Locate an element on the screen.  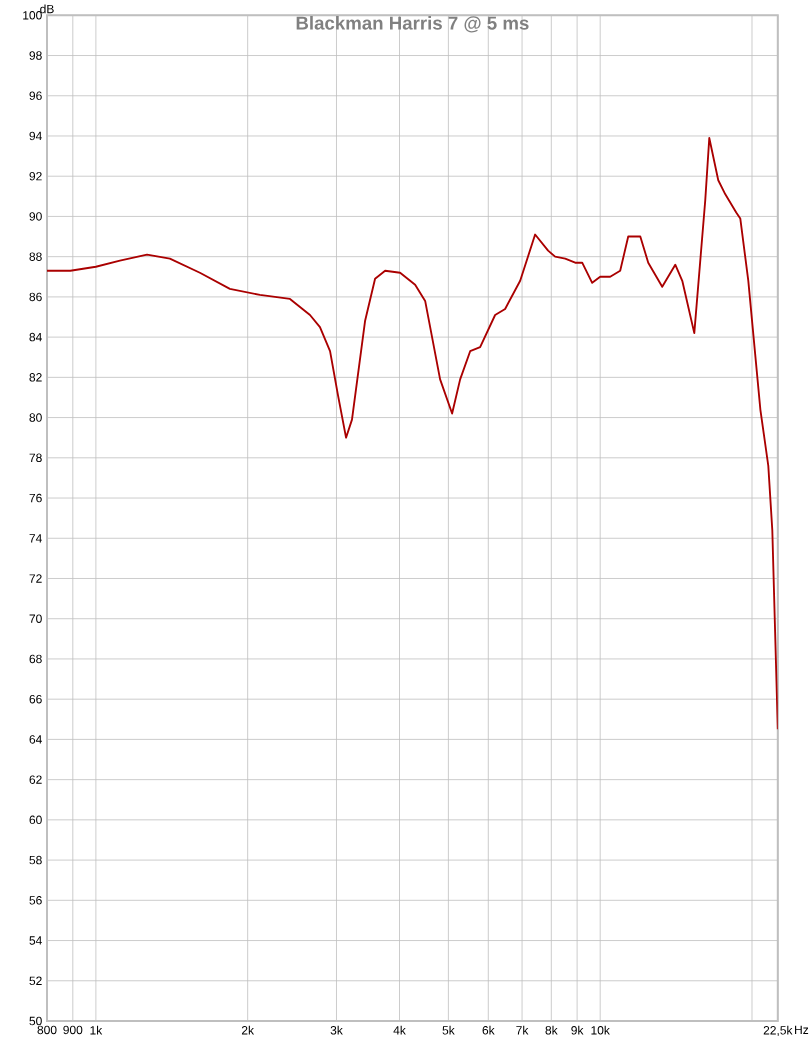
y-tick-label: 74 is located at coordinates (36, 538).